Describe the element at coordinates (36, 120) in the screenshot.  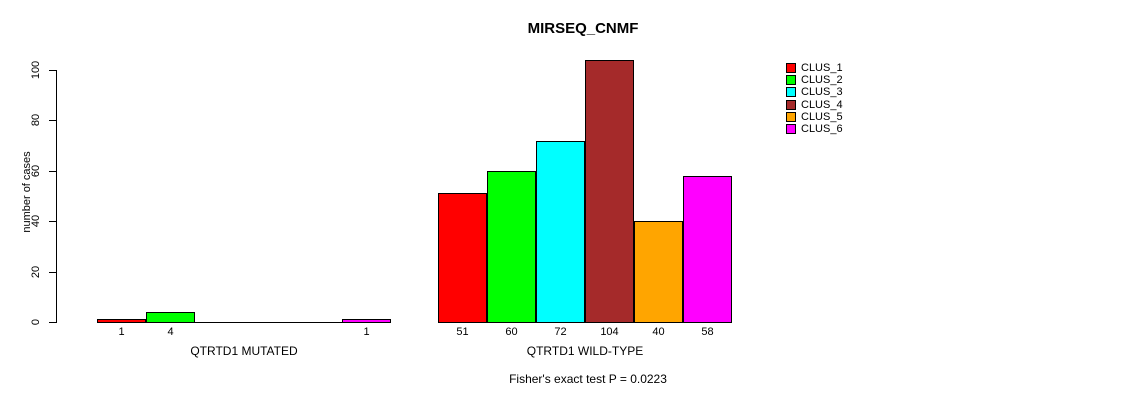
I see `y-tick-label: 80` at that location.